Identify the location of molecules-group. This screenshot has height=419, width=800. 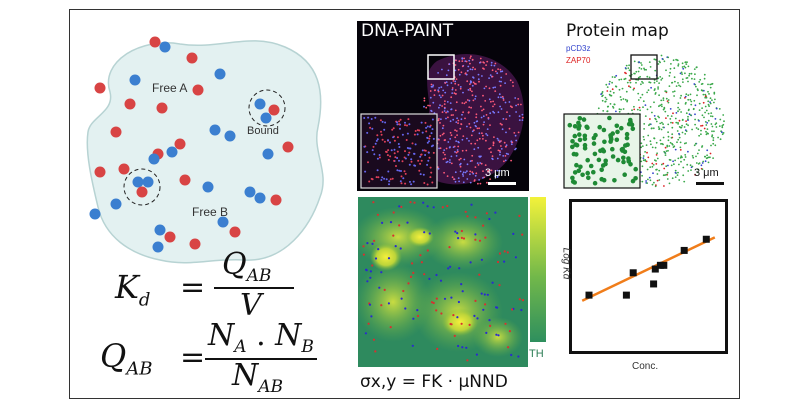
(191, 144).